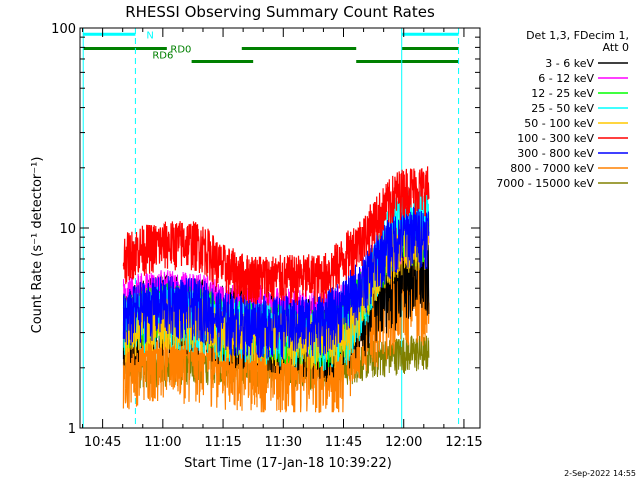  What do you see at coordinates (288, 463) in the screenshot?
I see `x-axis-label: Start Time (17-Jan-18 10:39:22)` at bounding box center [288, 463].